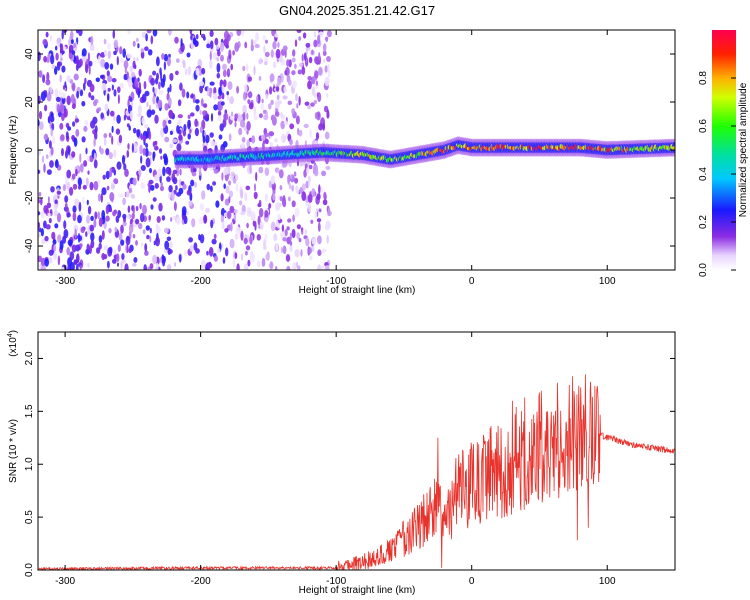 The width and height of the screenshot is (750, 600). What do you see at coordinates (29, 358) in the screenshot?
I see `snr-y-tick-label: 2.0` at bounding box center [29, 358].